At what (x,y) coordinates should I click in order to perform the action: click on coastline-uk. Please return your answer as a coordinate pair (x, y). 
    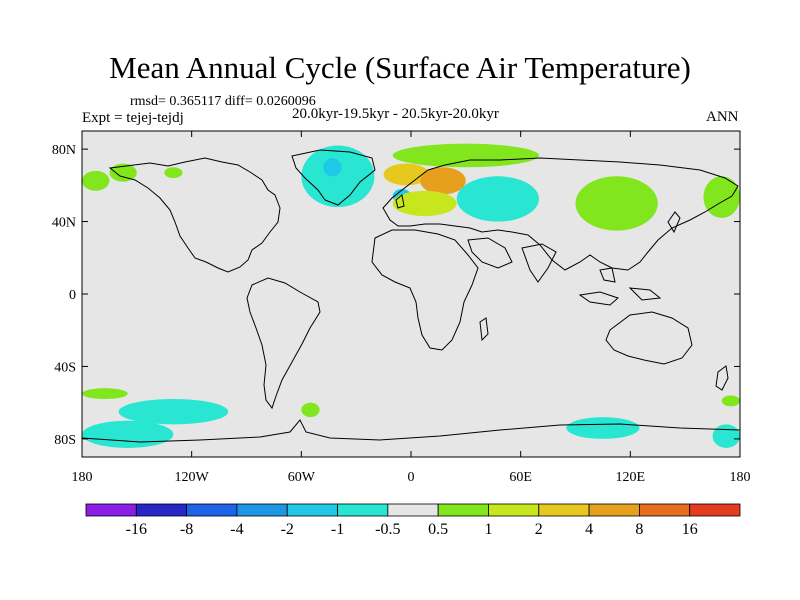
    Looking at the image, I should click on (400, 201).